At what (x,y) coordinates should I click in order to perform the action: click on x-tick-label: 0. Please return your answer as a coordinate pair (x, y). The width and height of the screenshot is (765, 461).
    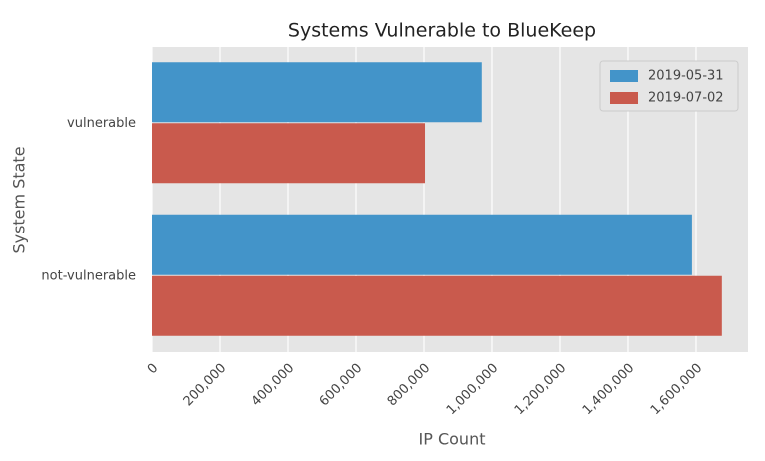
    Looking at the image, I should click on (153, 369).